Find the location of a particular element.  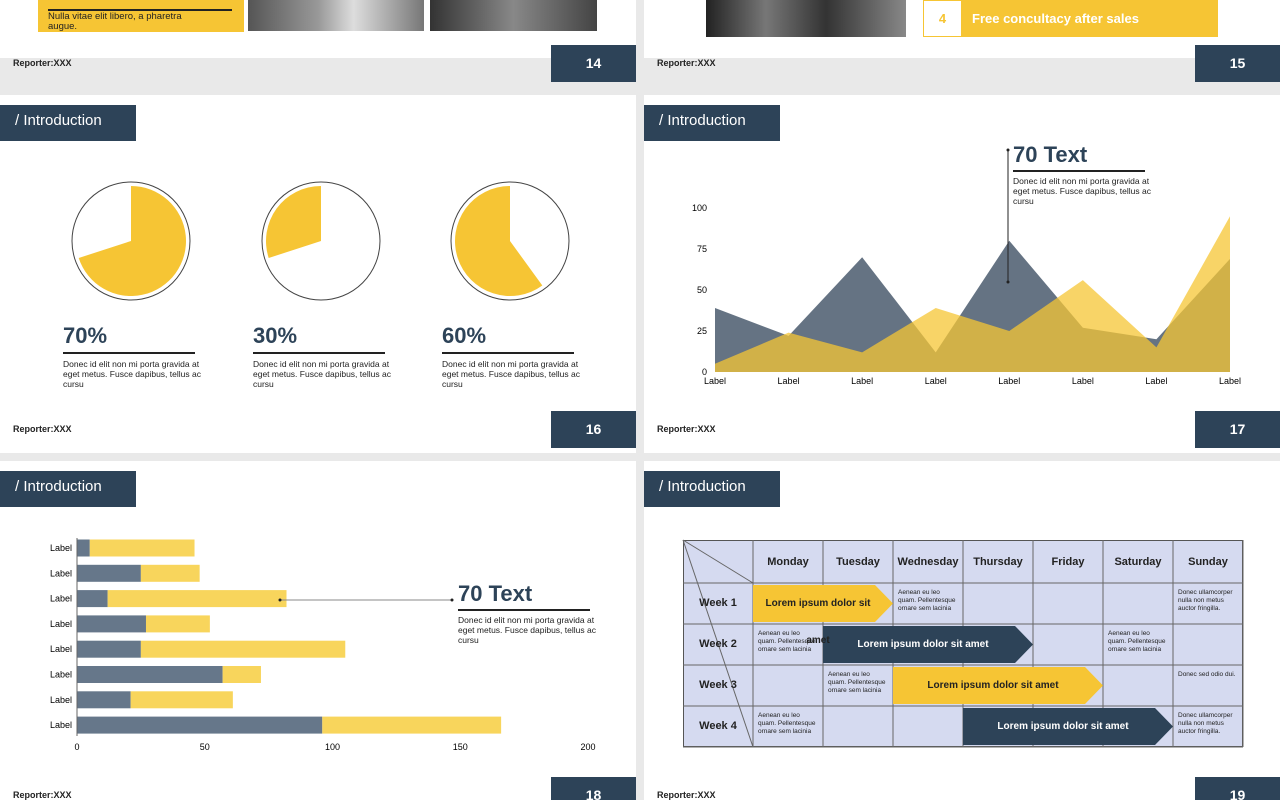

cell-note: Donec sed odio dui. is located at coordinates (1207, 674).